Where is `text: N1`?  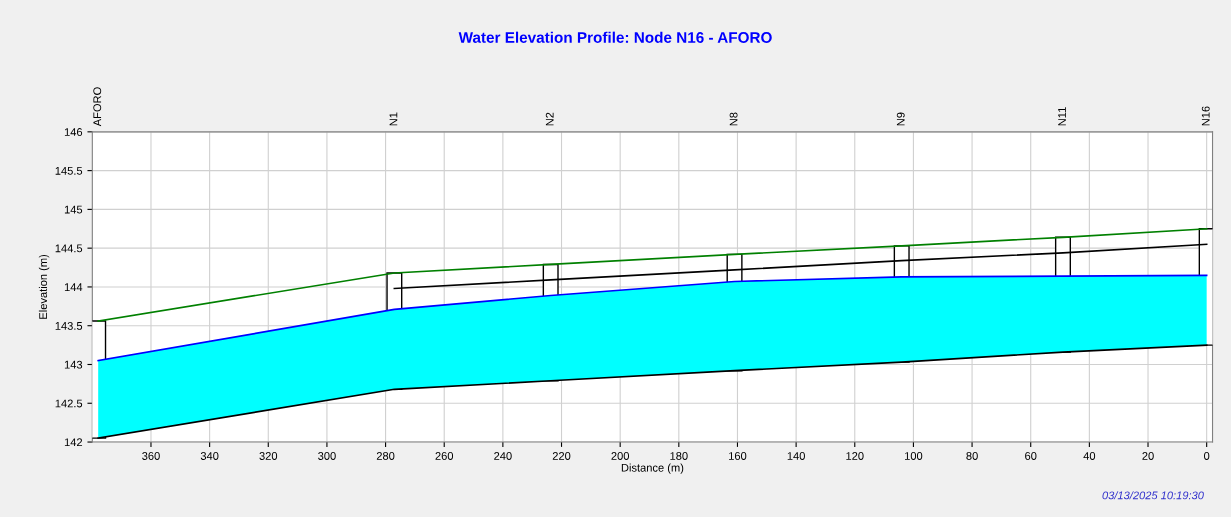 text: N1 is located at coordinates (393, 119).